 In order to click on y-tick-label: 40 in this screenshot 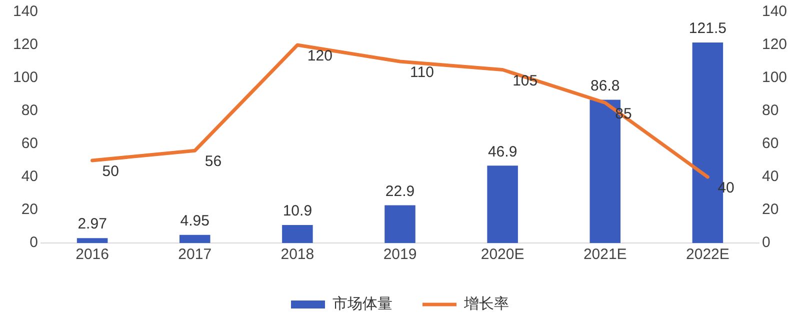, I will do `click(29, 177)`.